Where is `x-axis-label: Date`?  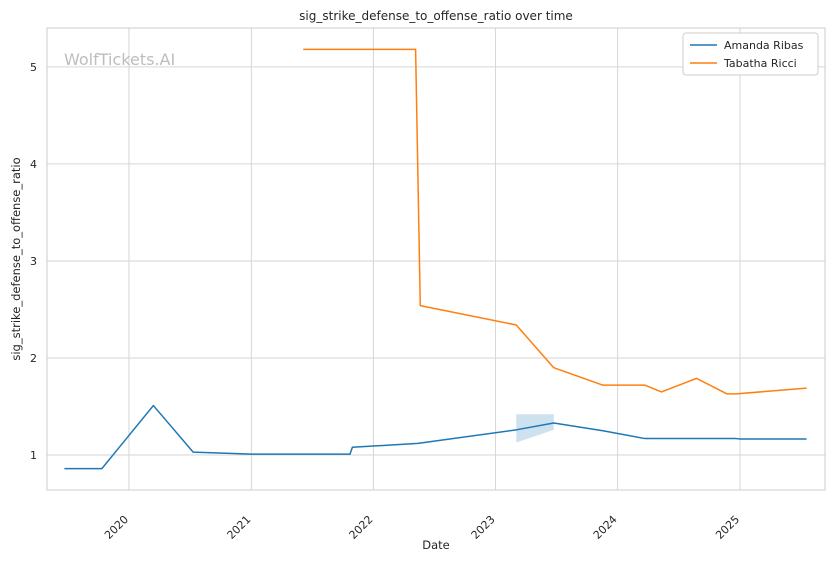
x-axis-label: Date is located at coordinates (436, 545).